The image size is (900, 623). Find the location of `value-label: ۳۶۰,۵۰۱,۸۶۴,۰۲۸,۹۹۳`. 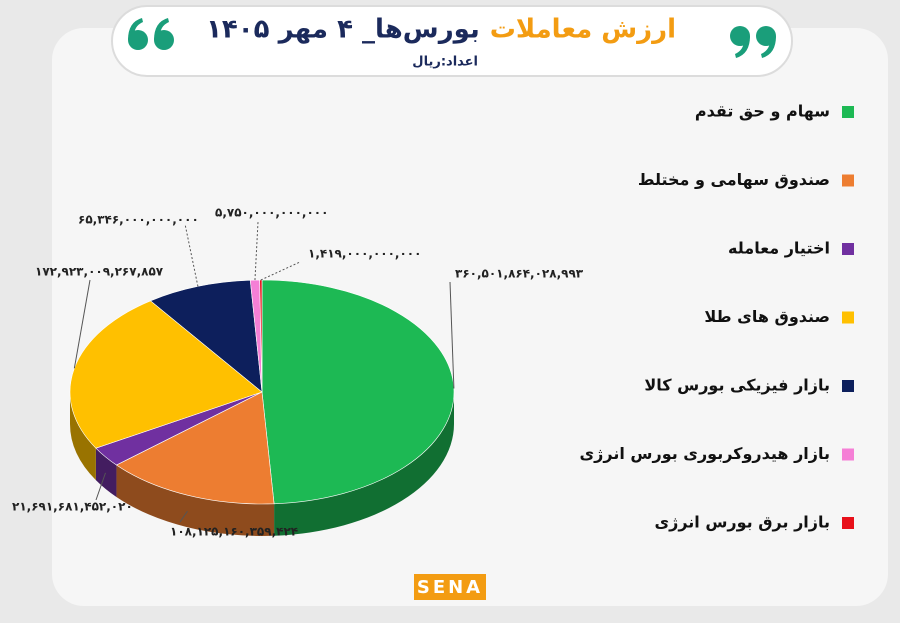

value-label: ۳۶۰,۵۰۱,۸۶۴,۰۲۸,۹۹۳ is located at coordinates (519, 274).